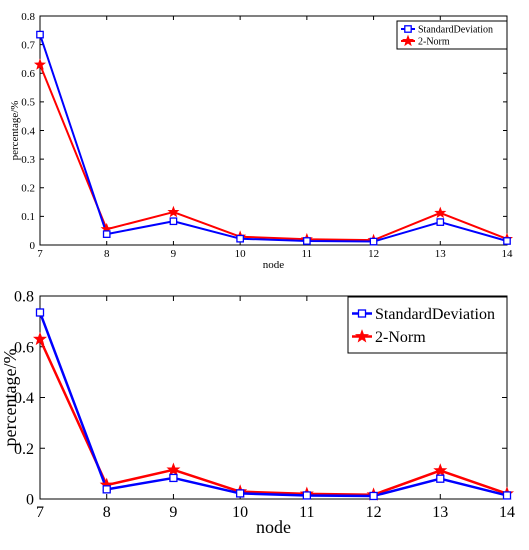 Image resolution: width=529 pixels, height=550 pixels. What do you see at coordinates (28, 217) in the screenshot?
I see `y-tick-label: 0.1` at bounding box center [28, 217].